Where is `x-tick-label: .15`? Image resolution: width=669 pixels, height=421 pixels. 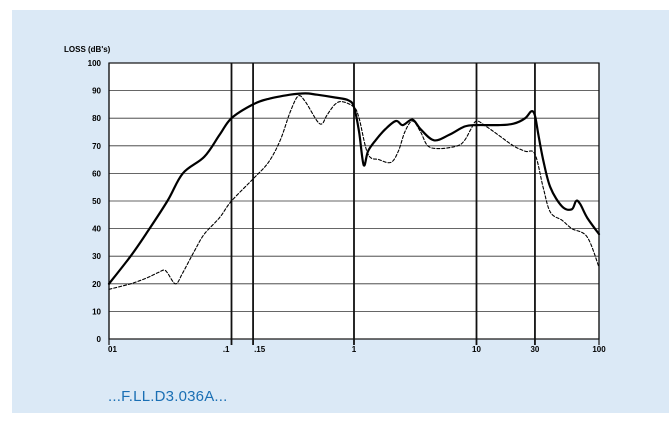
x-tick-label: .15 is located at coordinates (260, 349).